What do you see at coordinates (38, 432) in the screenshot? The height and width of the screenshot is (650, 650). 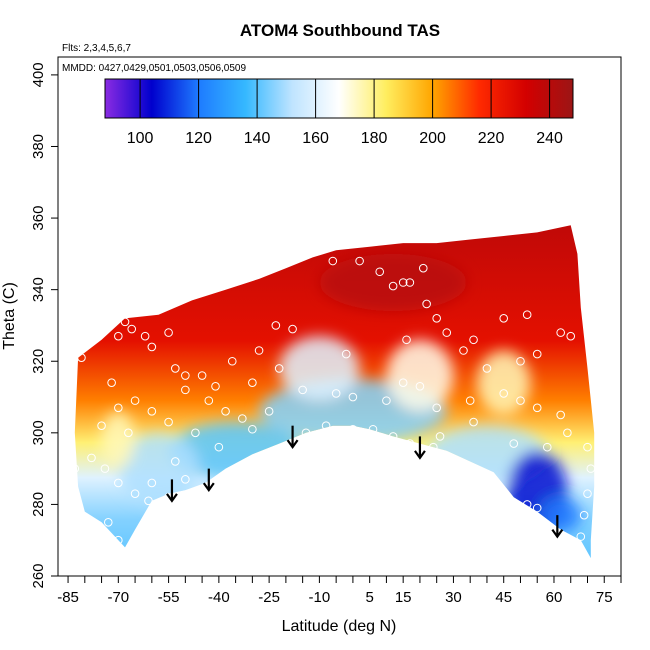 I see `y-tick-label: 300` at bounding box center [38, 432].